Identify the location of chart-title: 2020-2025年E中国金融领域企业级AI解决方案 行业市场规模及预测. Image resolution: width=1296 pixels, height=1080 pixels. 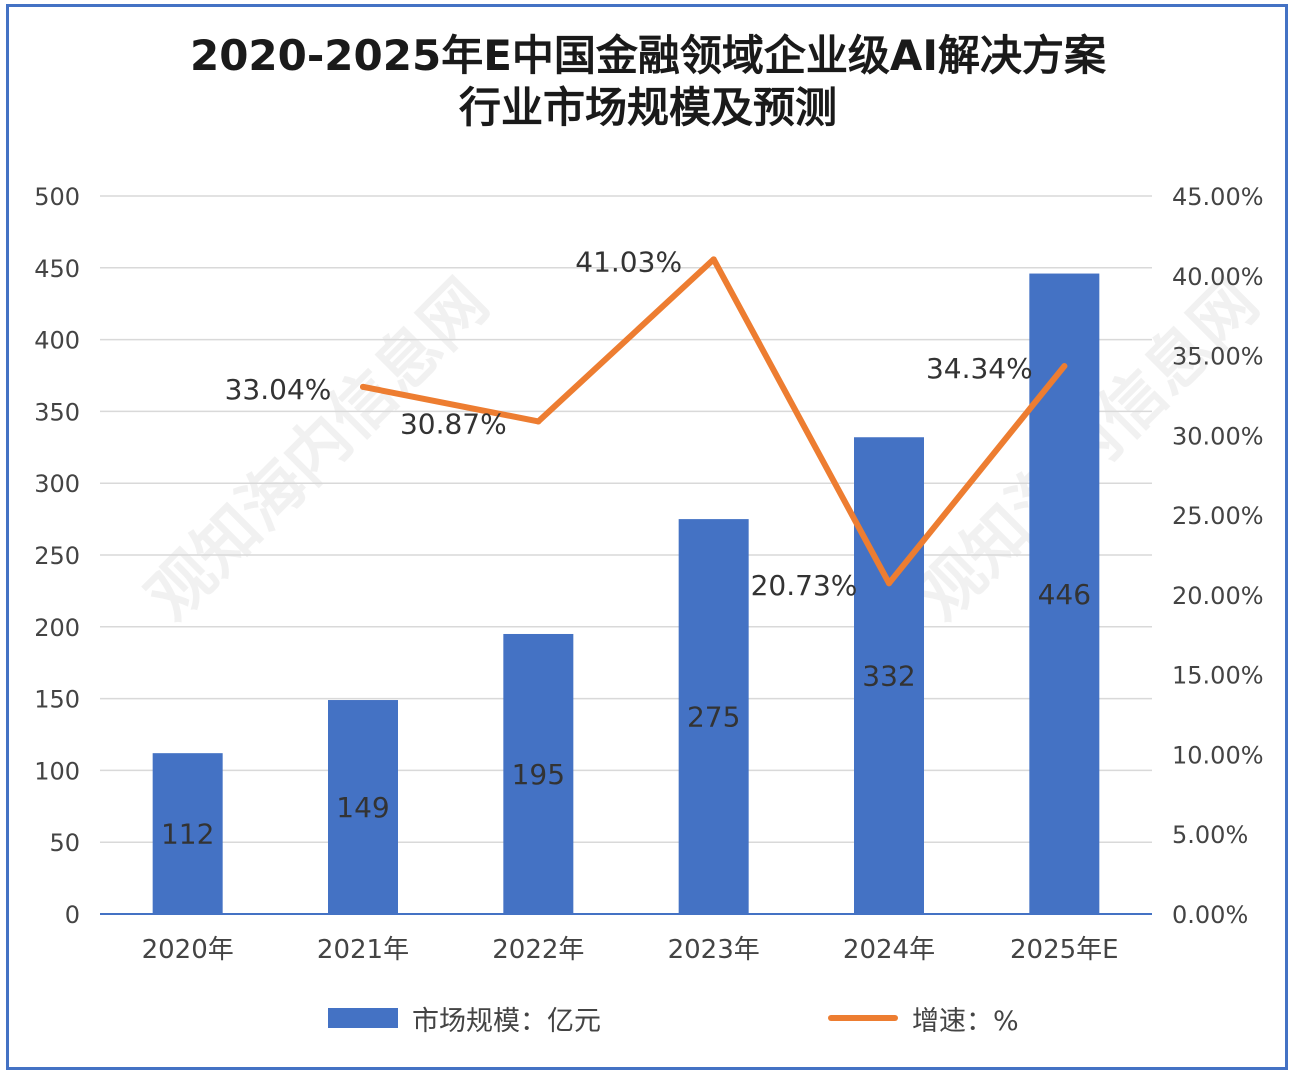
(648, 82).